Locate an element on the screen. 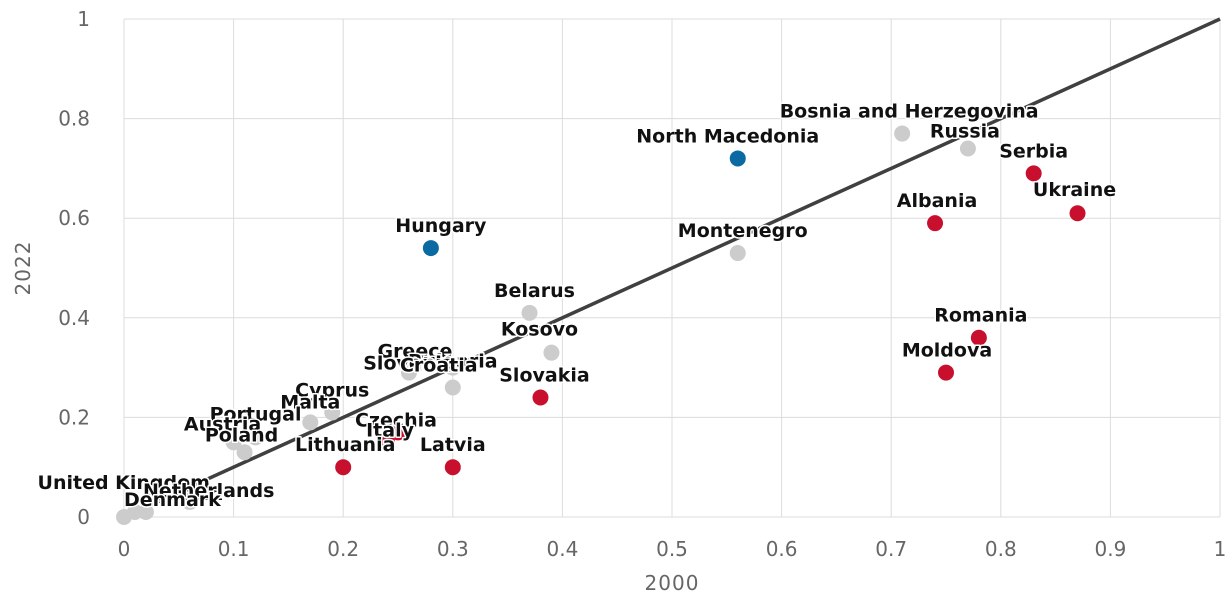 Image resolution: width=1226 pixels, height=598 pixels. point-greece is located at coordinates (419, 362).